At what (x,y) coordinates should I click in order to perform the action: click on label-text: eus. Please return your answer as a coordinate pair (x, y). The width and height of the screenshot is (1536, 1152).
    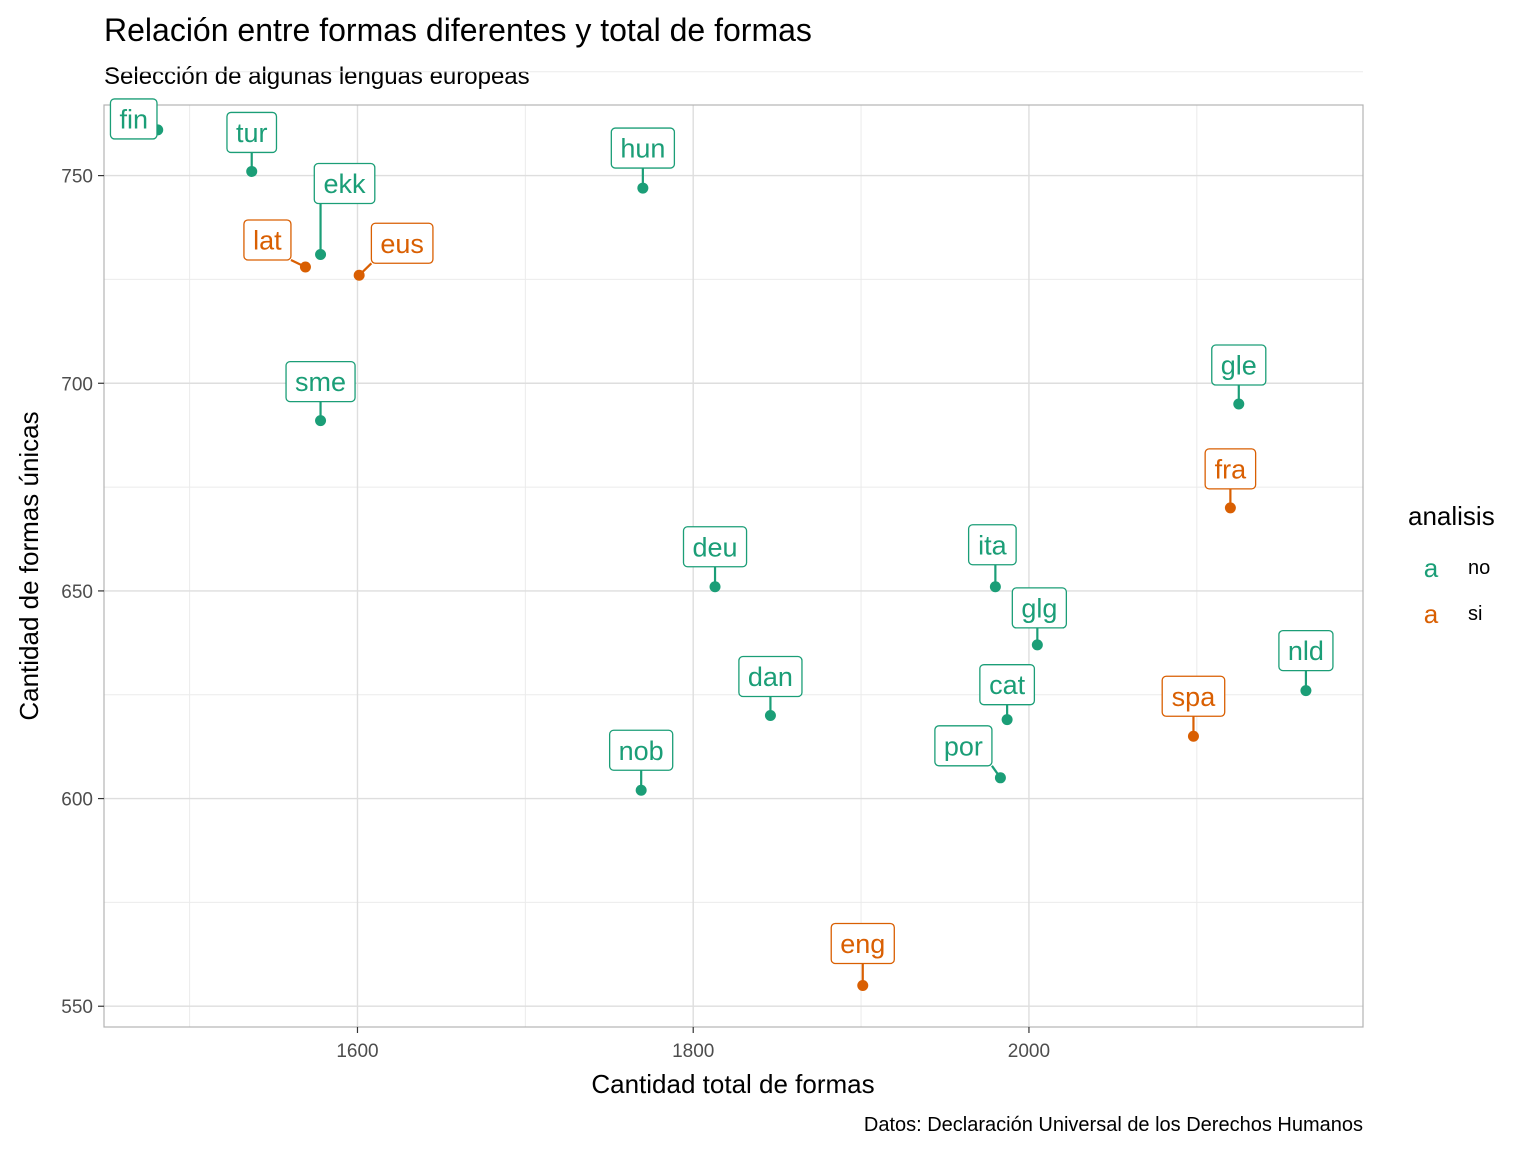
    Looking at the image, I should click on (402, 244).